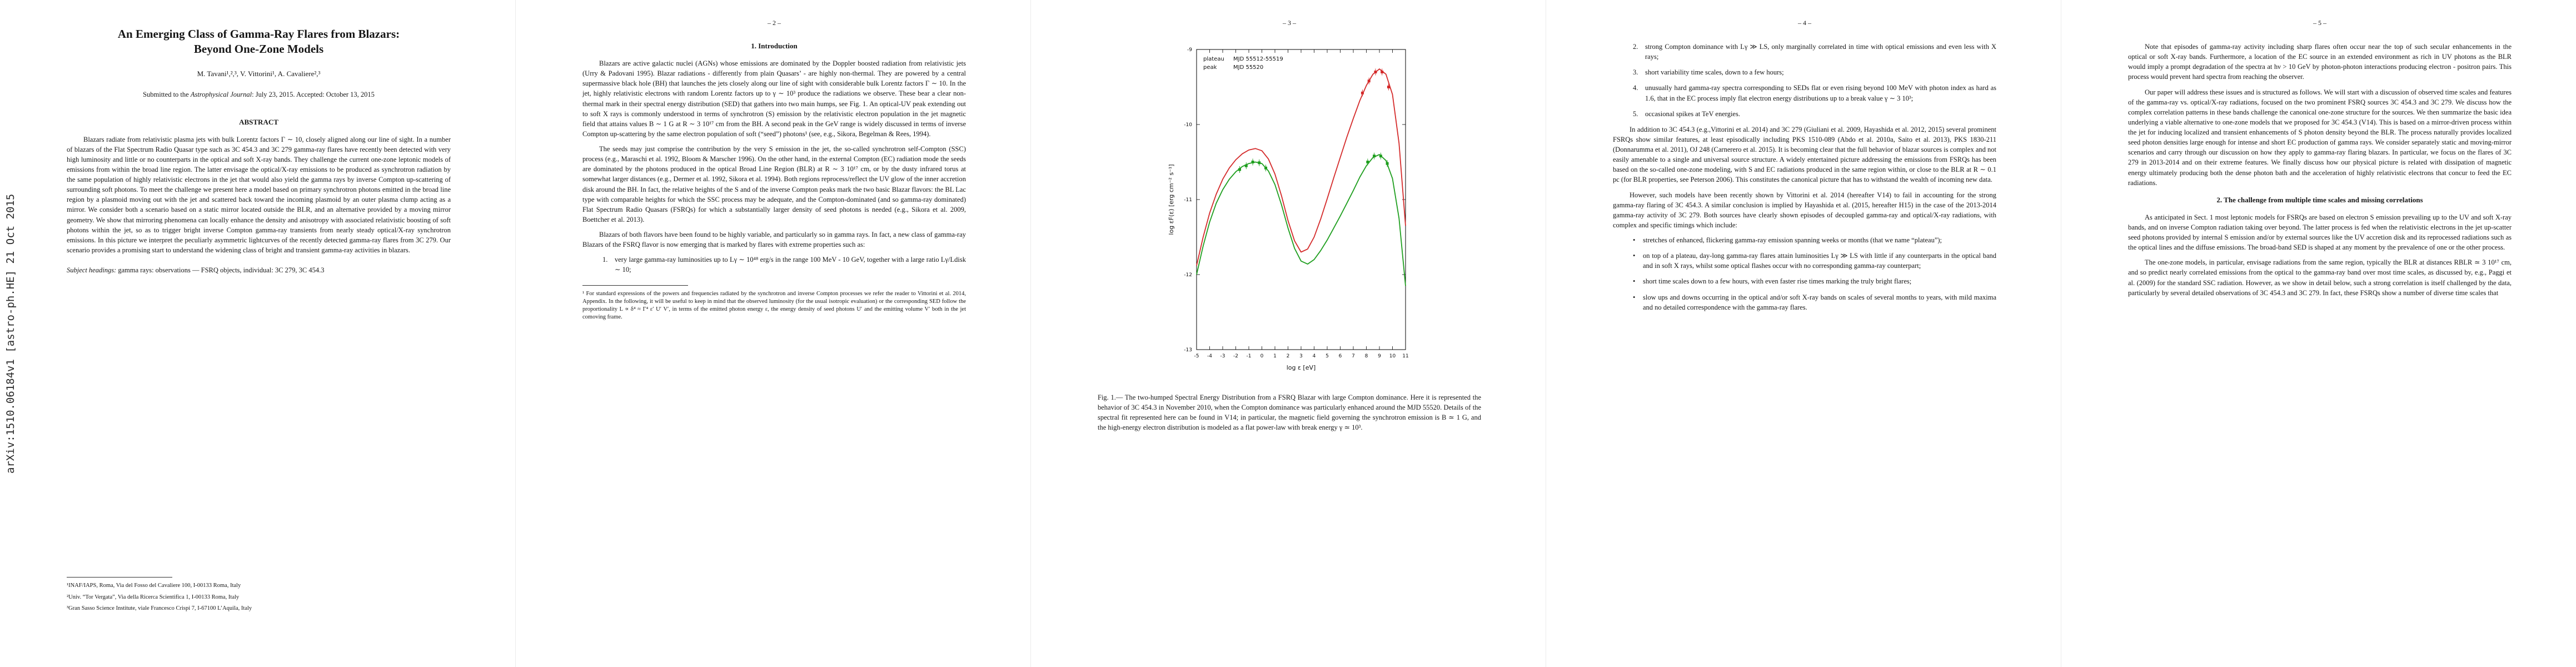  Describe the element at coordinates (1340, 356) in the screenshot. I see `svg-text: 6` at that location.